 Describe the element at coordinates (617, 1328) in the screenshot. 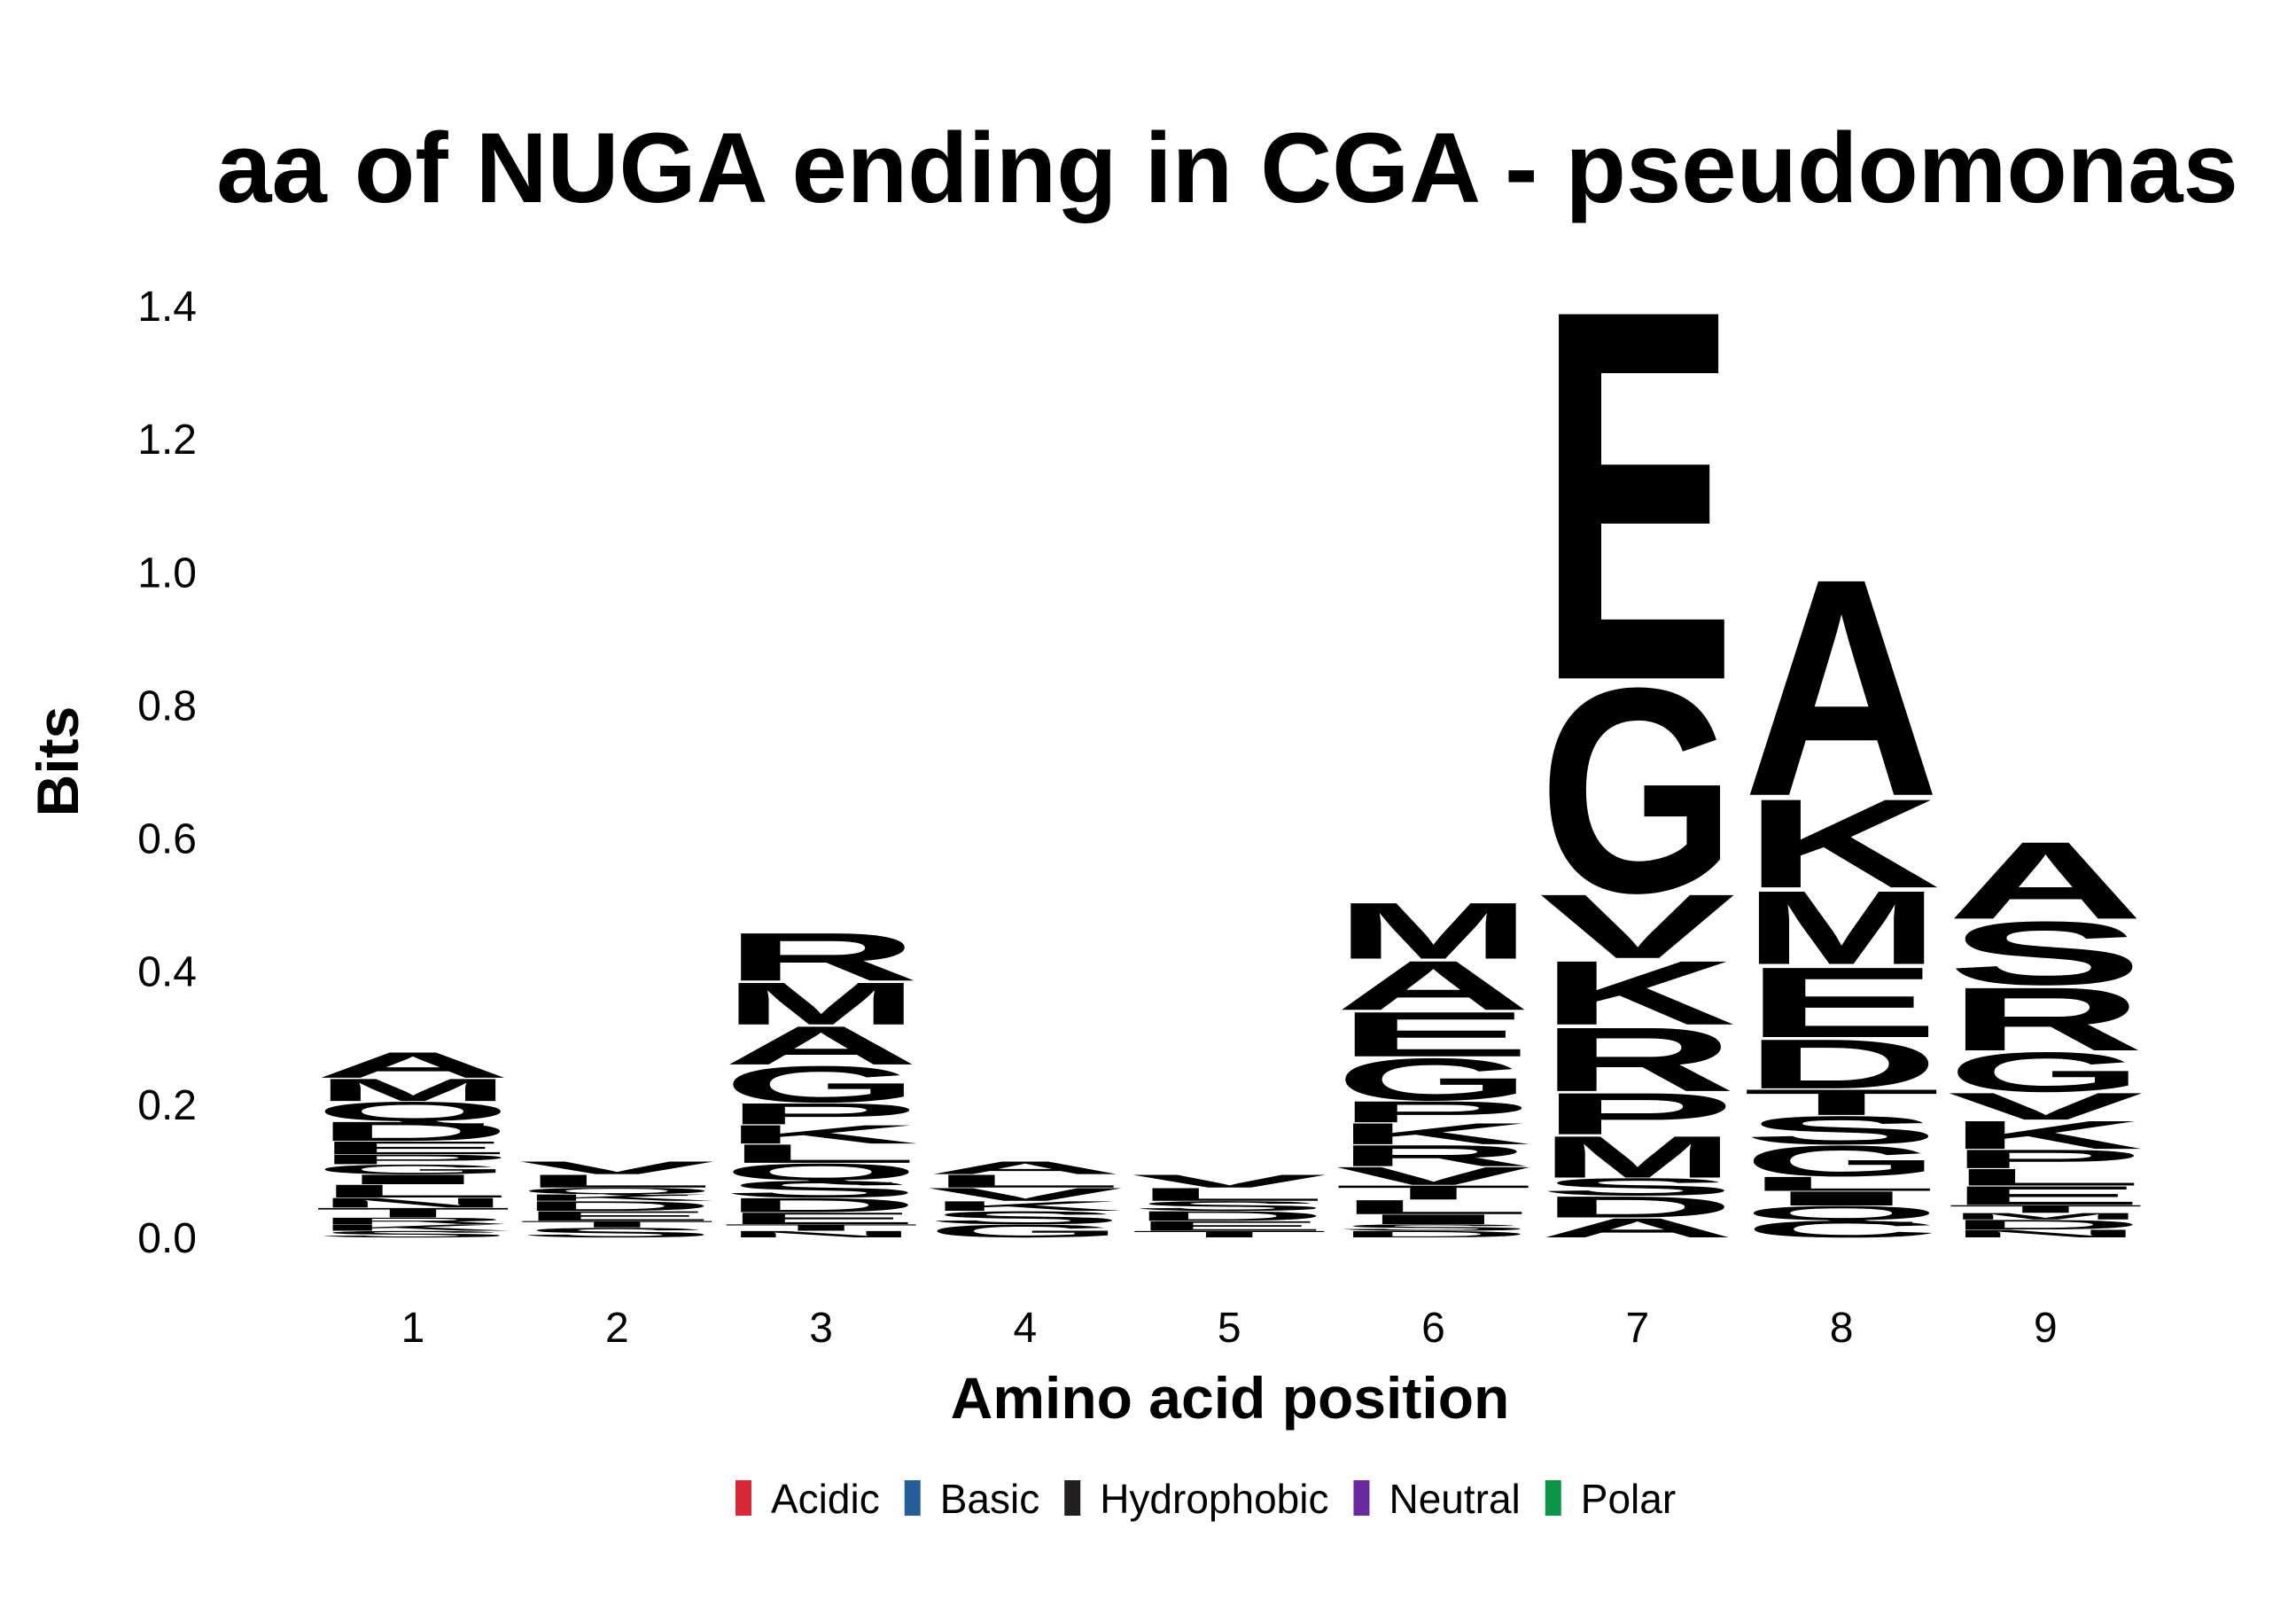

I see `x-tick-label: 2` at that location.